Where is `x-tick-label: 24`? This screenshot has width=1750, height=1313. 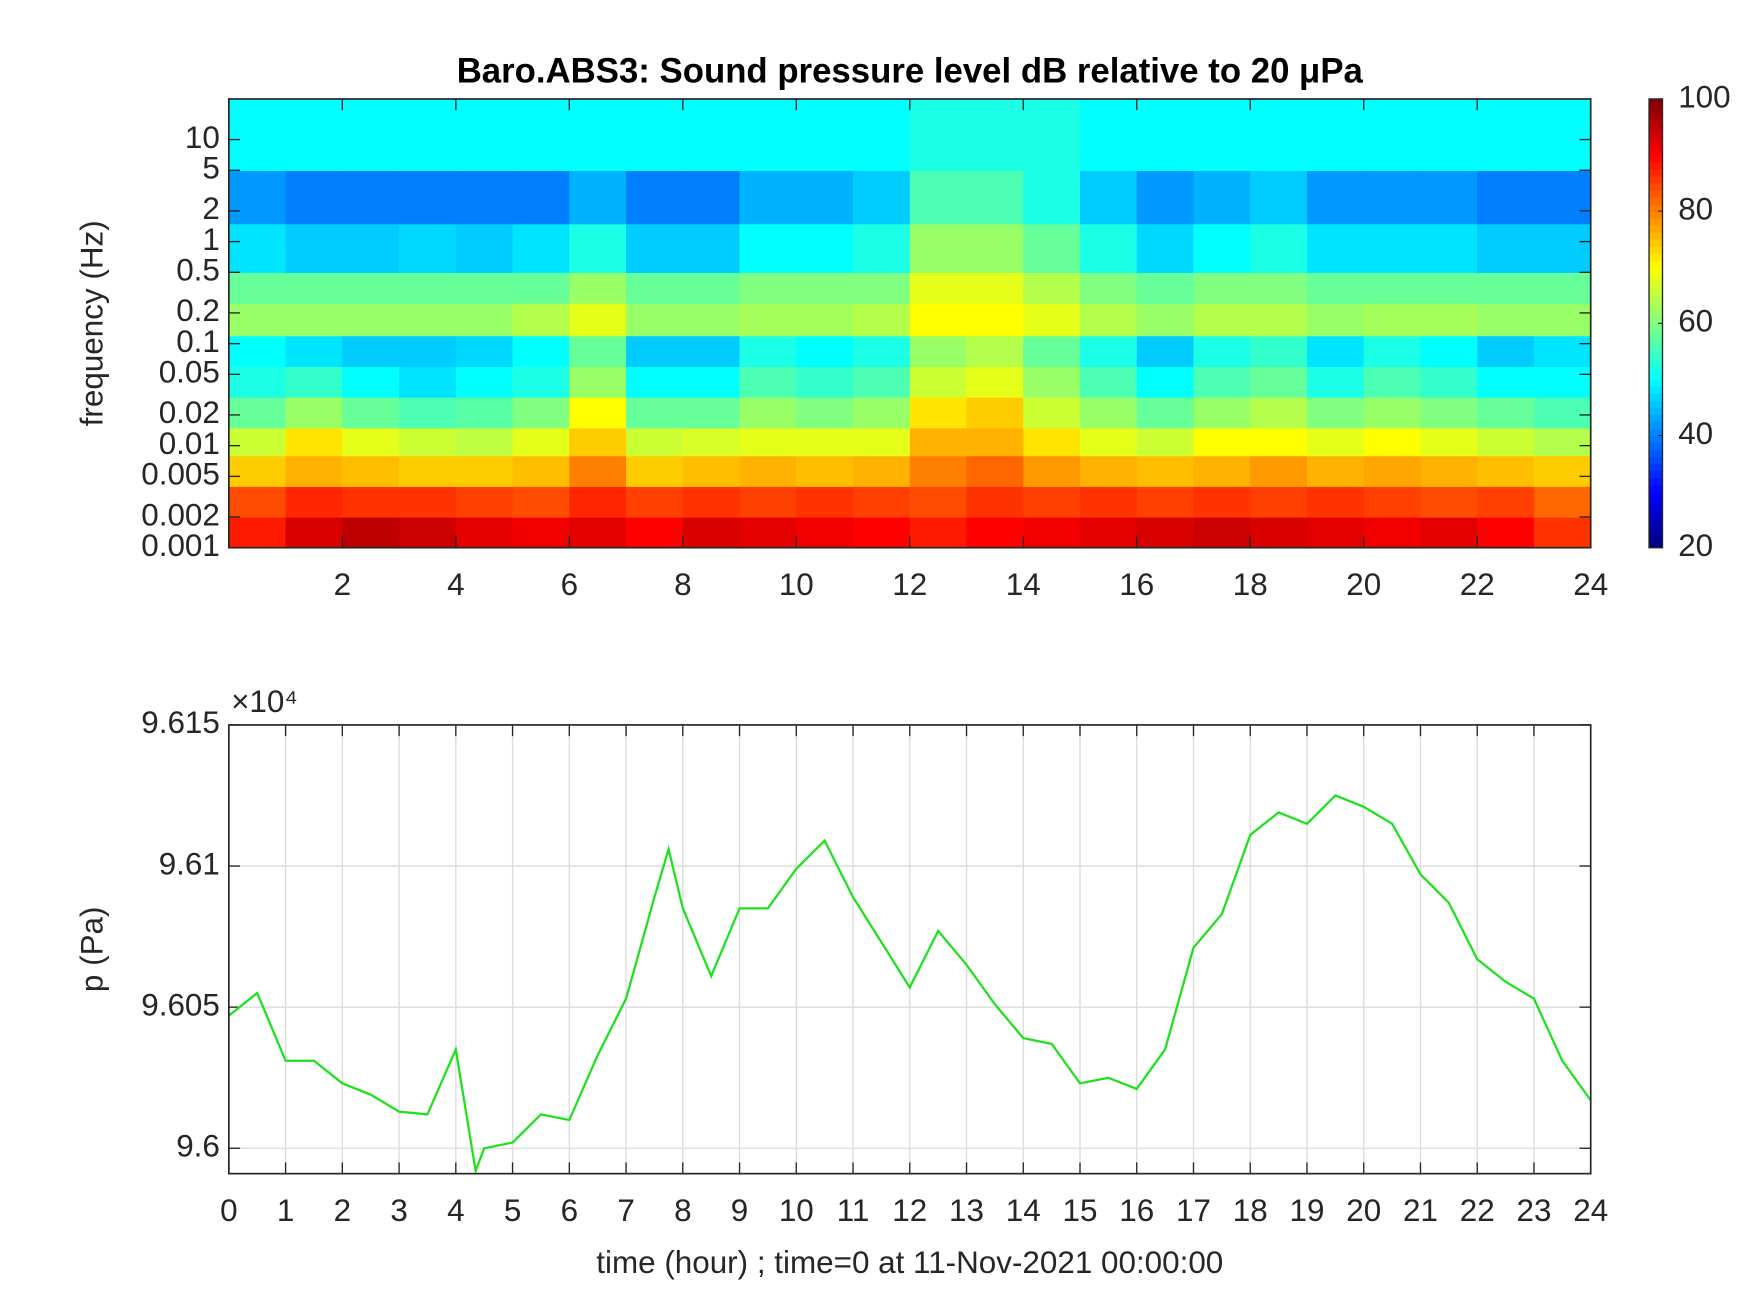 x-tick-label: 24 is located at coordinates (1590, 1210).